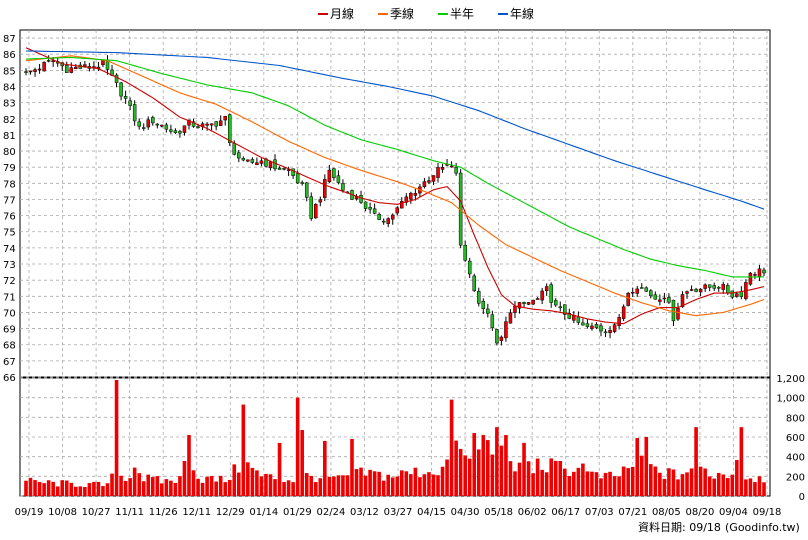  What do you see at coordinates (9, 87) in the screenshot?
I see `price-tick-label: 84` at bounding box center [9, 87].